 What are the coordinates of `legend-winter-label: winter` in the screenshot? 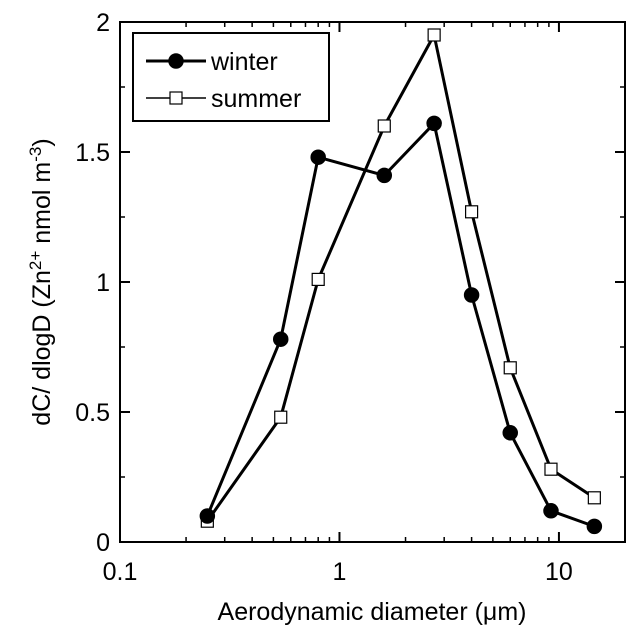 It's located at (244, 62).